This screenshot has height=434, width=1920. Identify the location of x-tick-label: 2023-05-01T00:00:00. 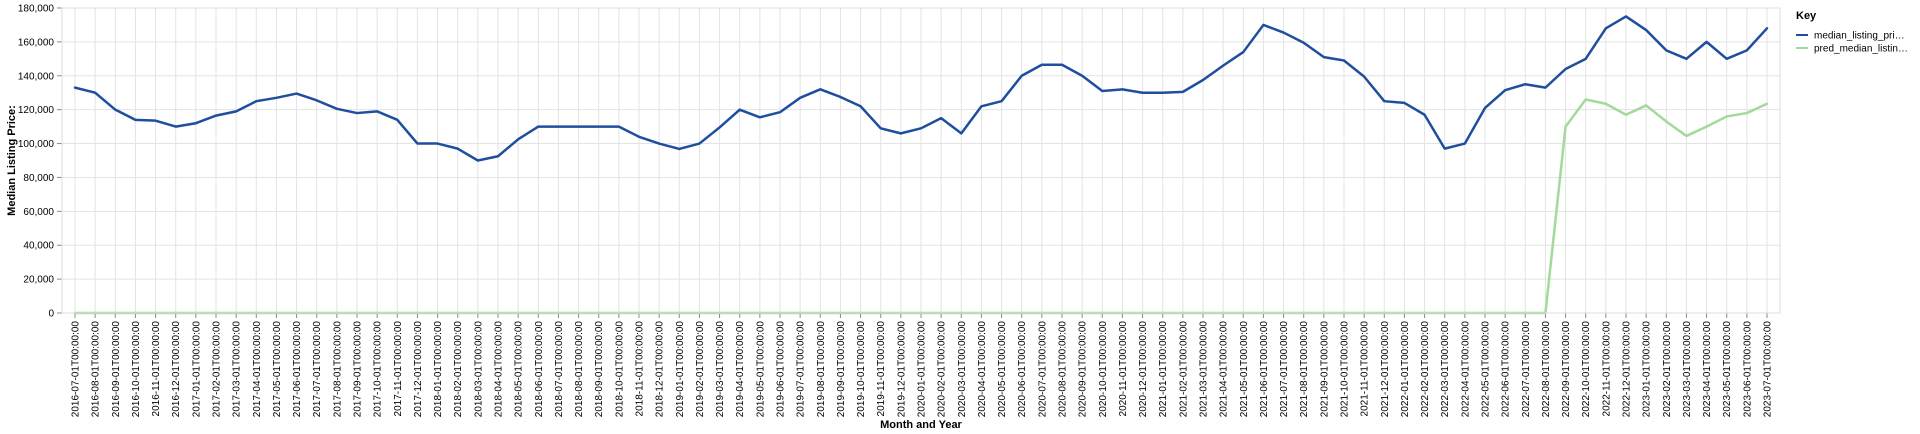
(1727, 369).